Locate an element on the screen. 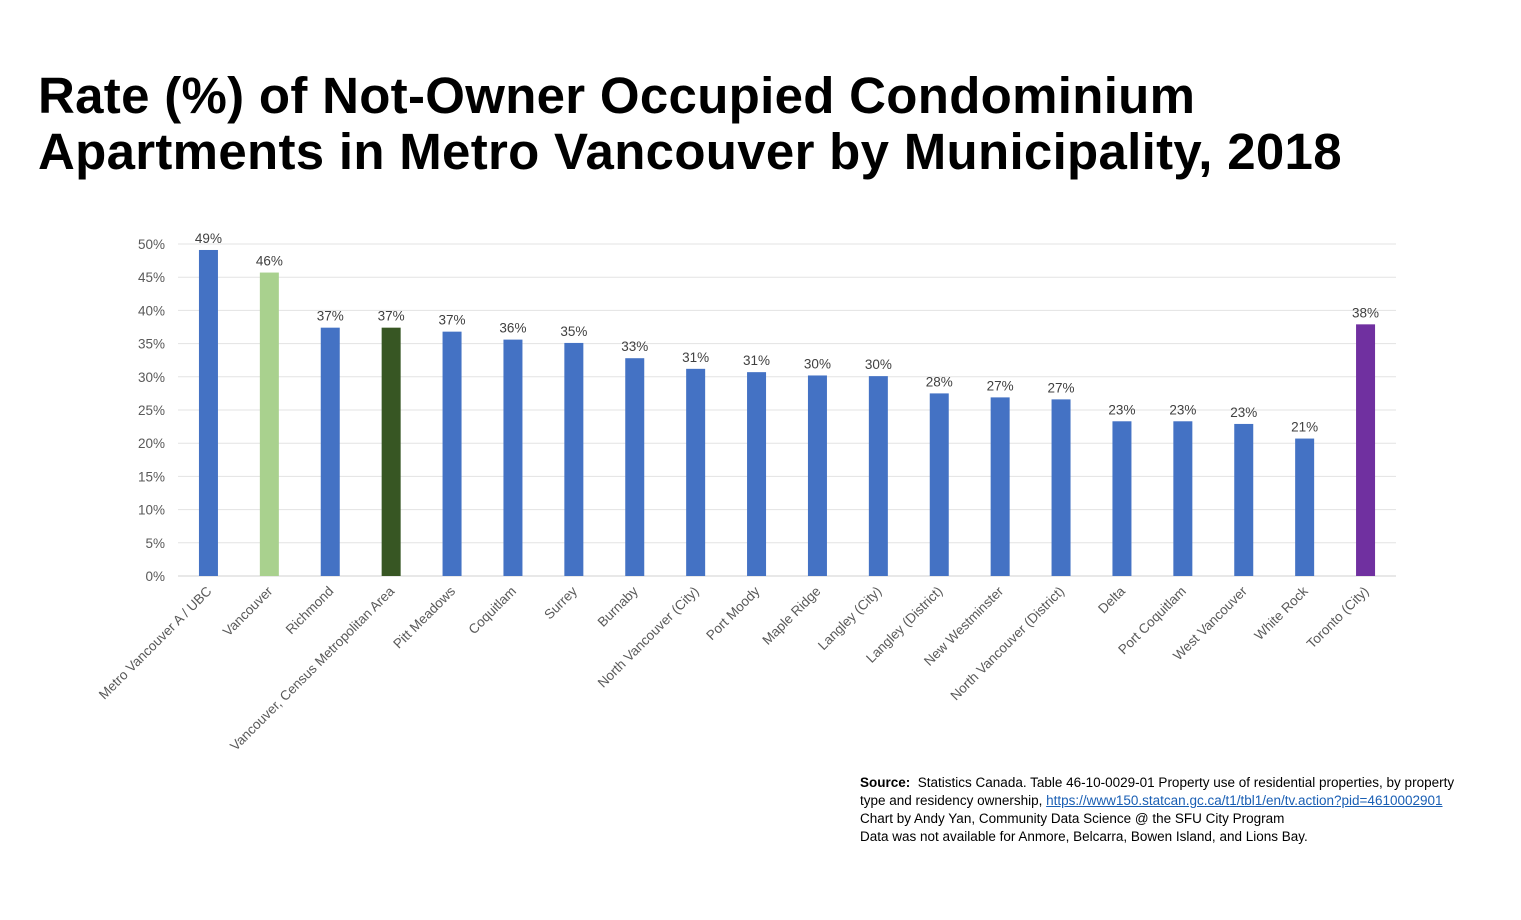 The width and height of the screenshot is (1521, 920). data-label: 28% is located at coordinates (939, 381).